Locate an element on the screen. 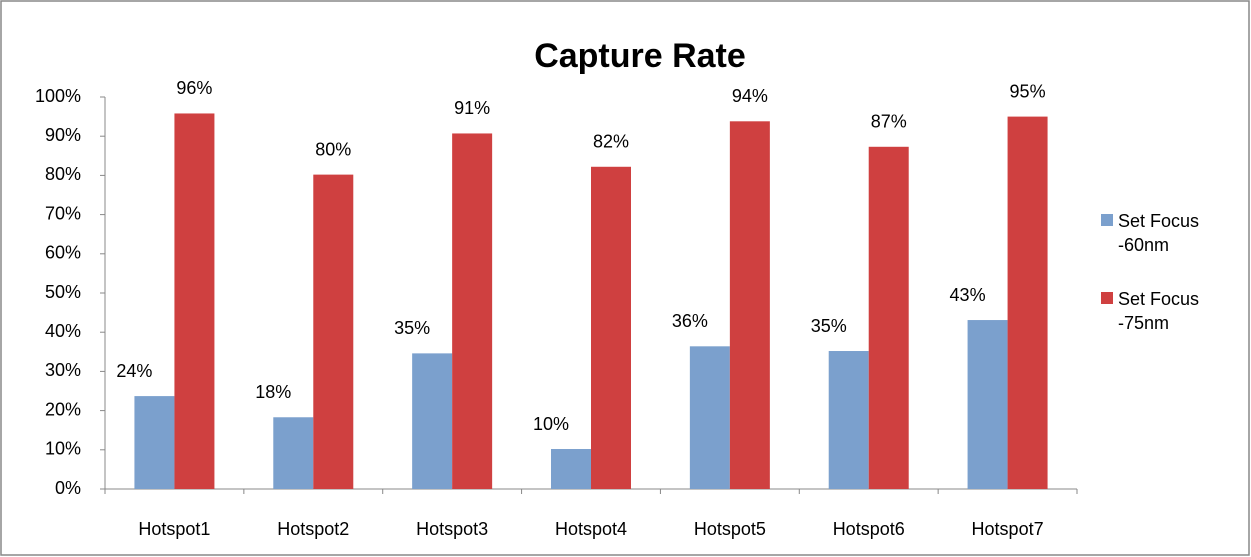 The height and width of the screenshot is (557, 1251). x-tick-label: Hotspot5 is located at coordinates (730, 529).